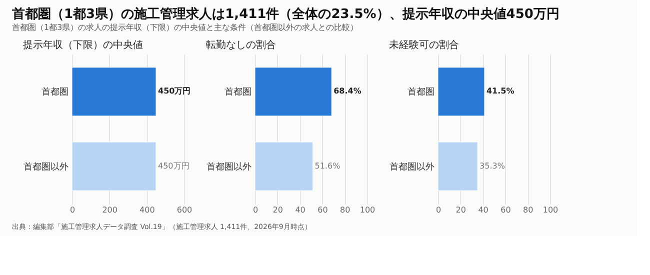  Describe the element at coordinates (348, 91) in the screenshot. I see `data-label: 68.4%` at that location.